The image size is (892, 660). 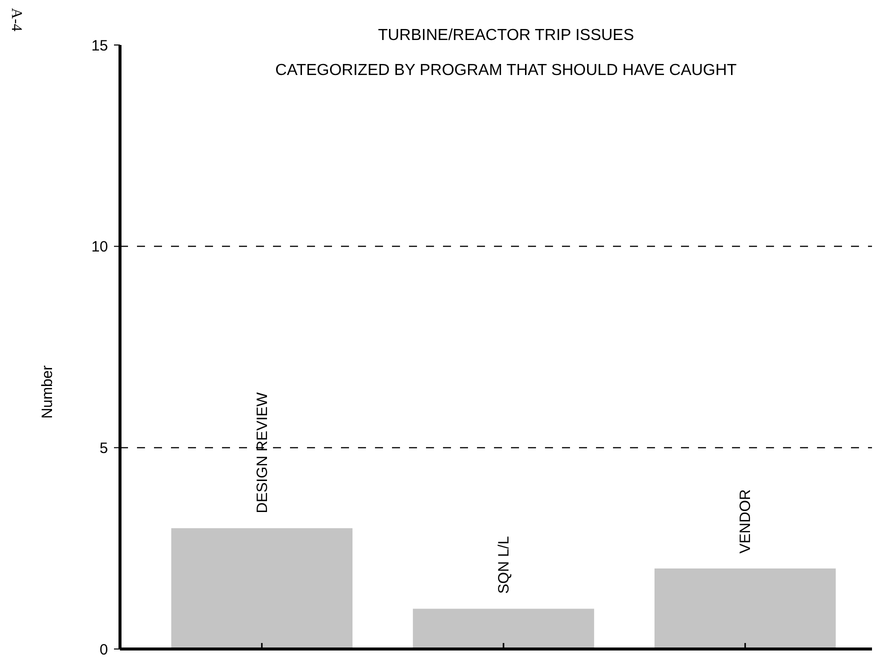 I want to click on y-tick-label: 0, so click(x=104, y=649).